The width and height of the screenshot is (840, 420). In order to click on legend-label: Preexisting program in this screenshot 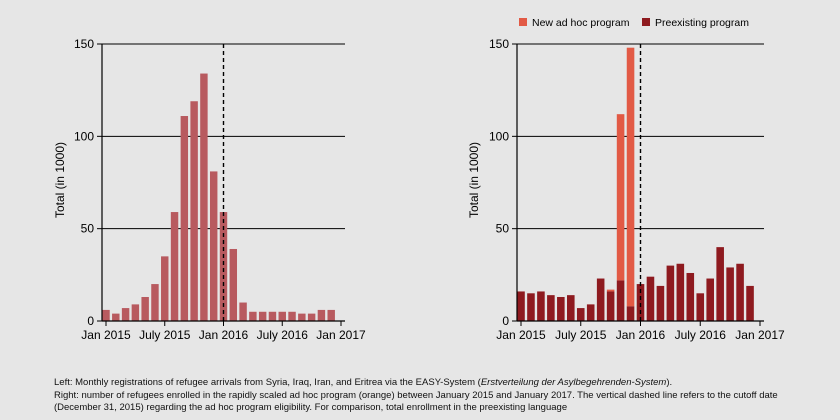, I will do `click(702, 23)`.